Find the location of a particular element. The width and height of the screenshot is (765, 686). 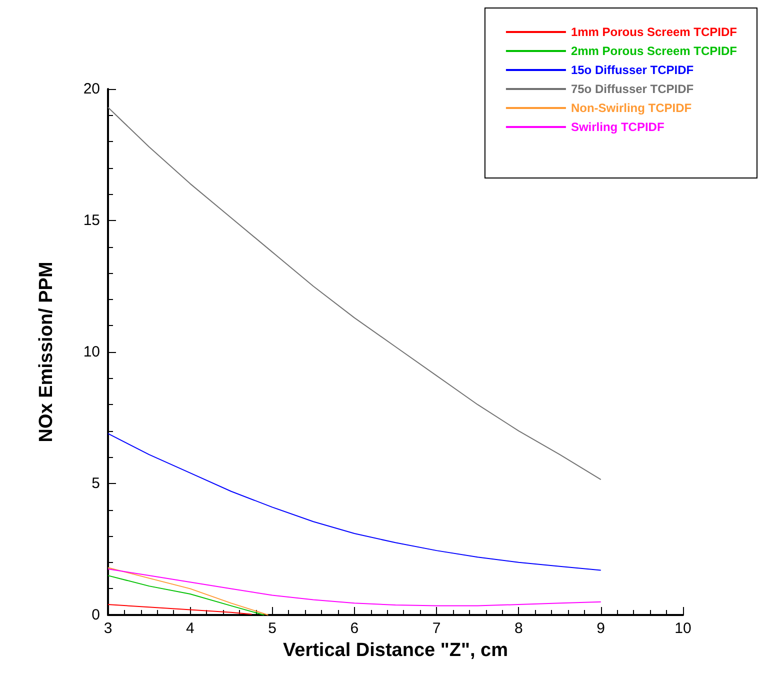

x-tick-label: 4 is located at coordinates (190, 628).